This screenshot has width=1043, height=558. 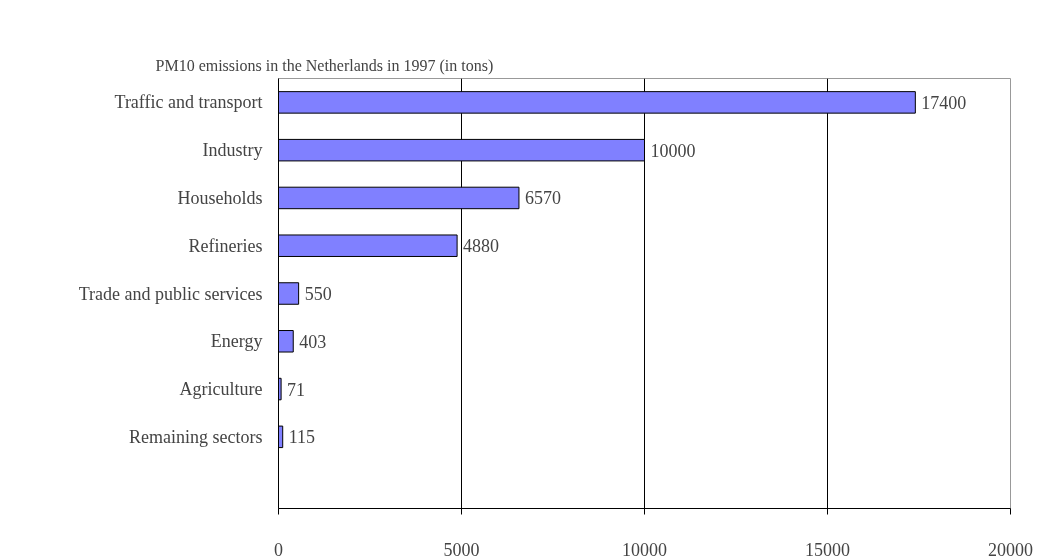 I want to click on y-tick-label: Refineries, so click(x=225, y=245).